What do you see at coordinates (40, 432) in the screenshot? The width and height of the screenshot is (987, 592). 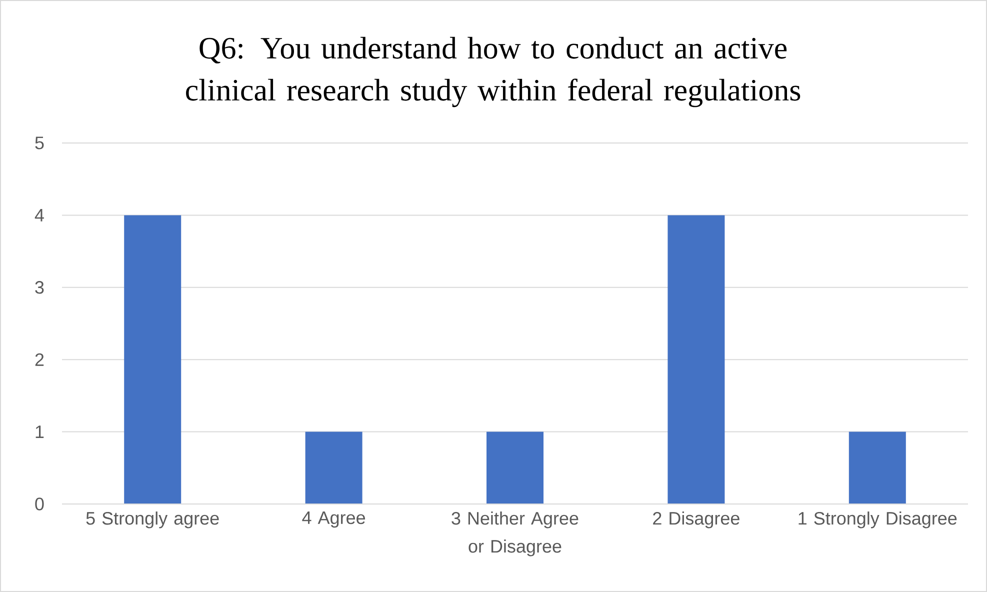 I see `y-tick-label: 1` at bounding box center [40, 432].